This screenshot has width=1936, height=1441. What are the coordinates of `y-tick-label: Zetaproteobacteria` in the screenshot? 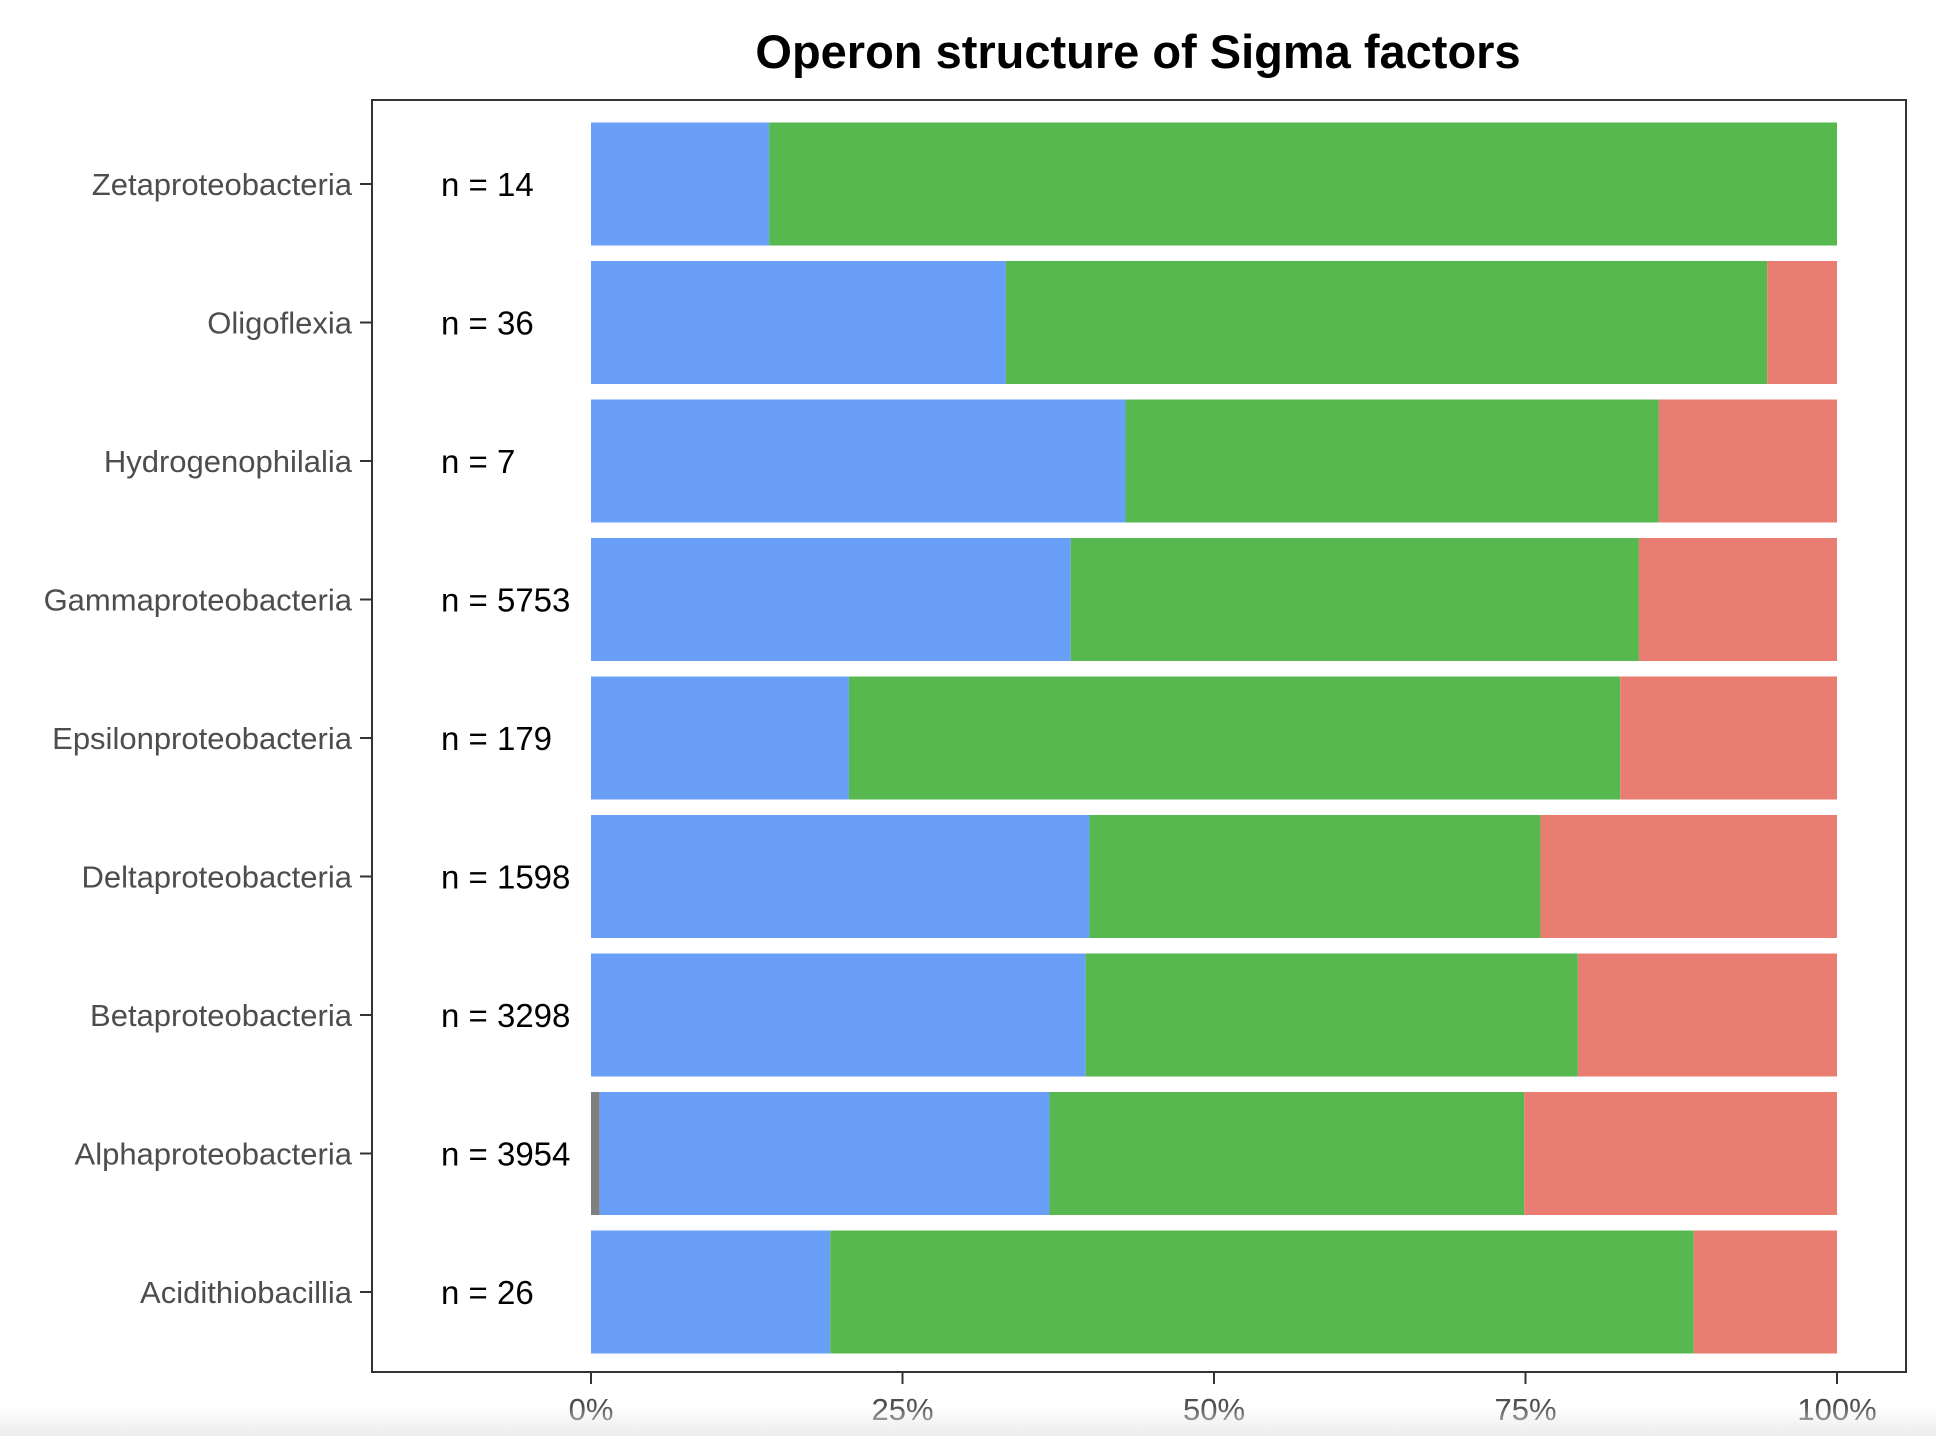 It's located at (222, 184).